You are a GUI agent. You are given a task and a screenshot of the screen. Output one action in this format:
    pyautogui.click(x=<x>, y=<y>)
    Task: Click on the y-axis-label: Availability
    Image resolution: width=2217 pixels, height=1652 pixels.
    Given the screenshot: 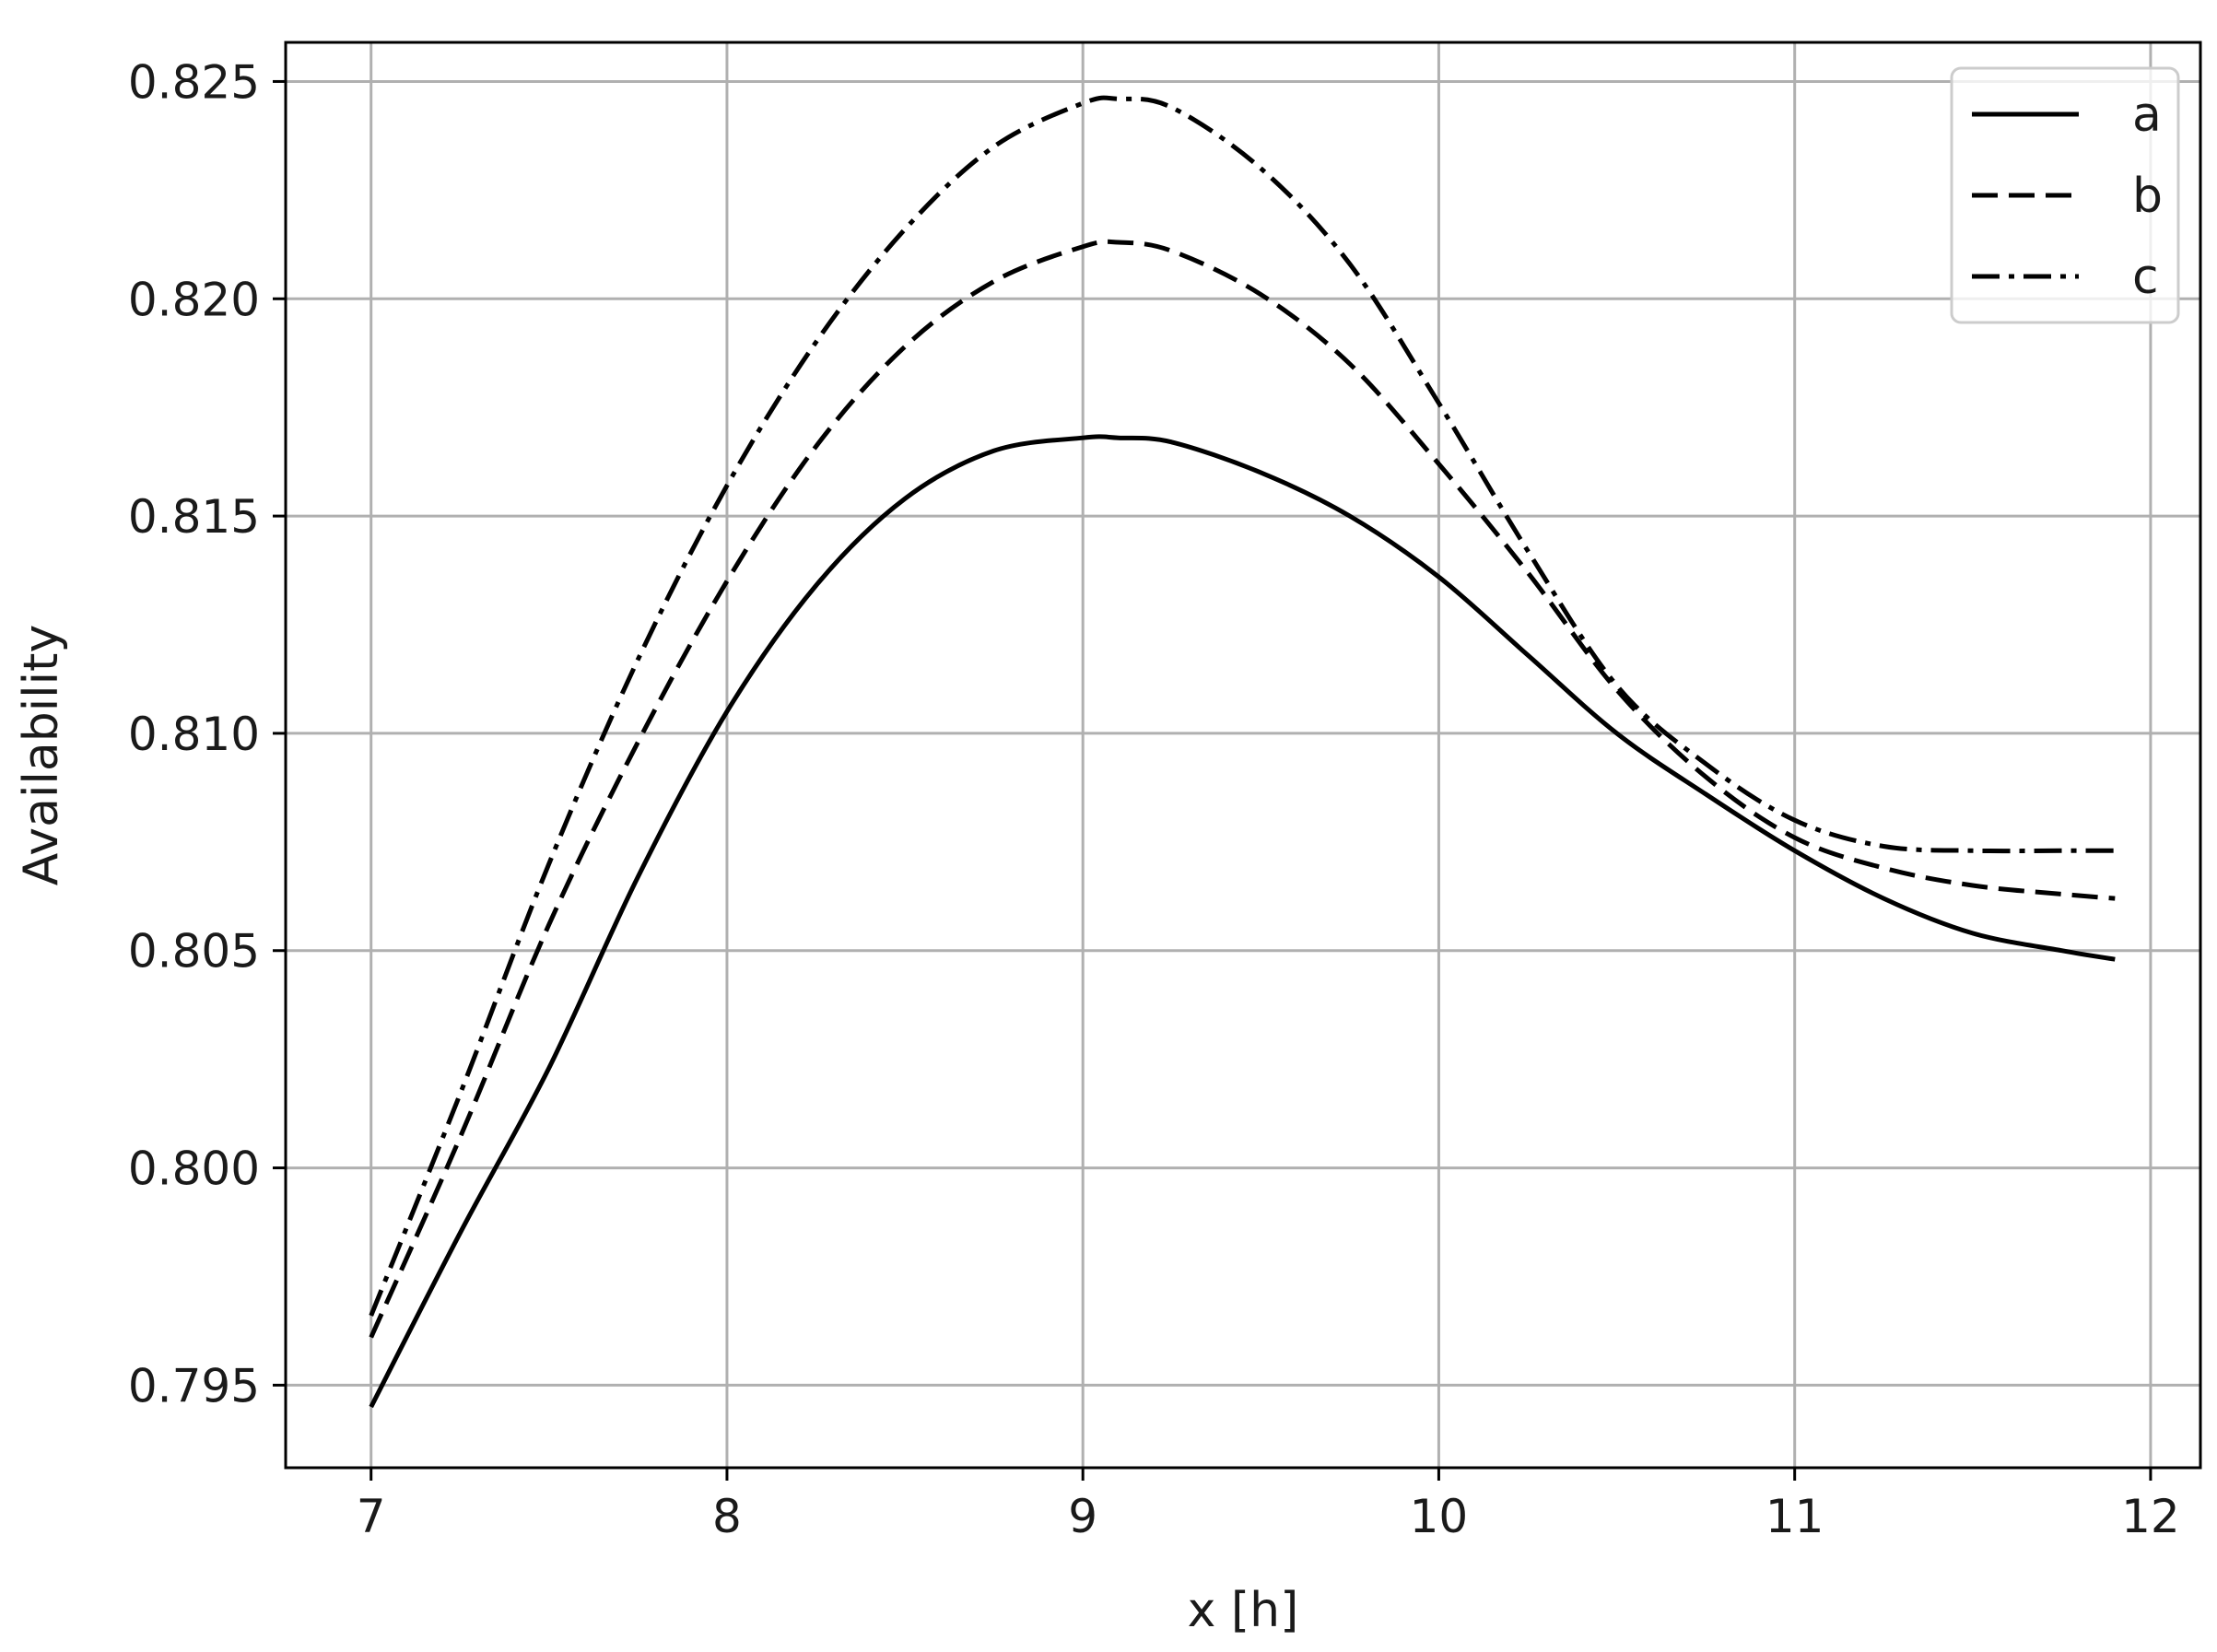 What is the action you would take?
    pyautogui.click(x=41, y=755)
    